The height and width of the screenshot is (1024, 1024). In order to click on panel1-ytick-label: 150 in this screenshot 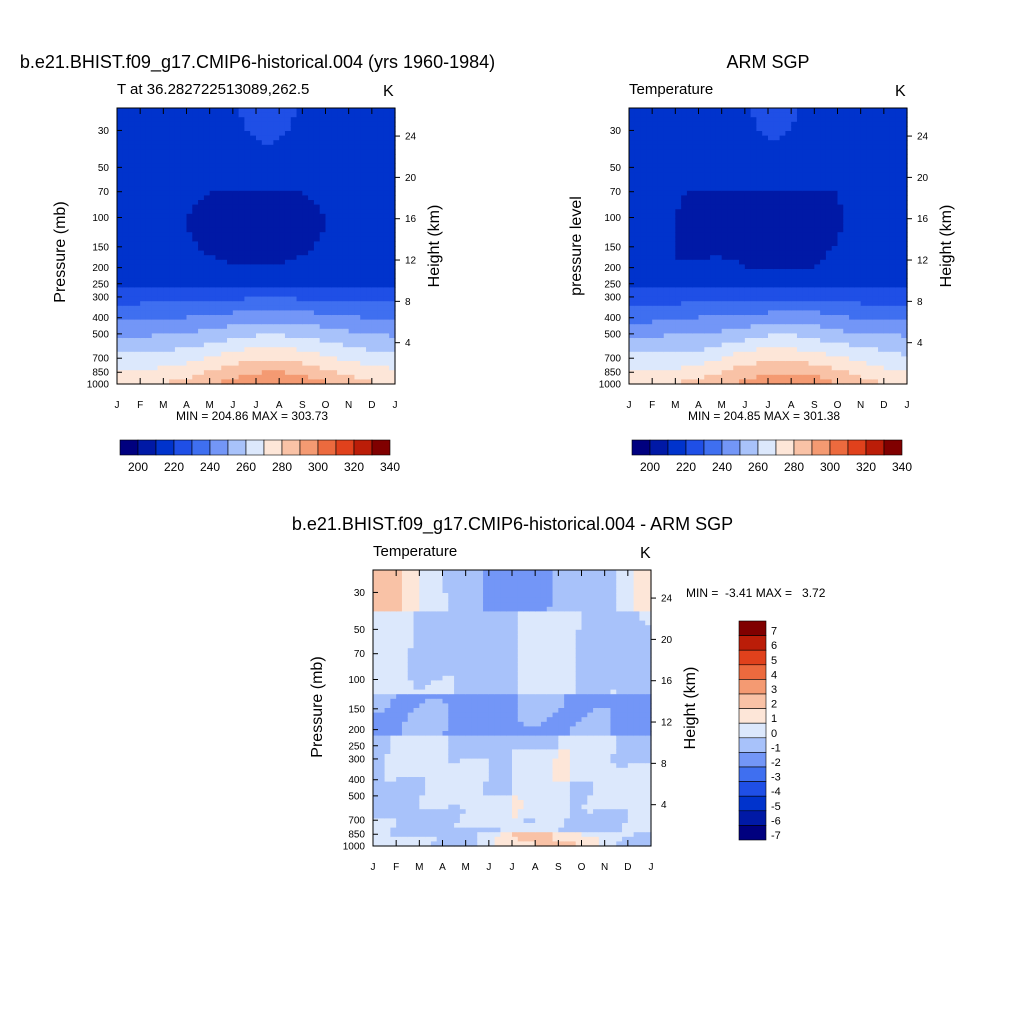, I will do `click(100, 247)`.